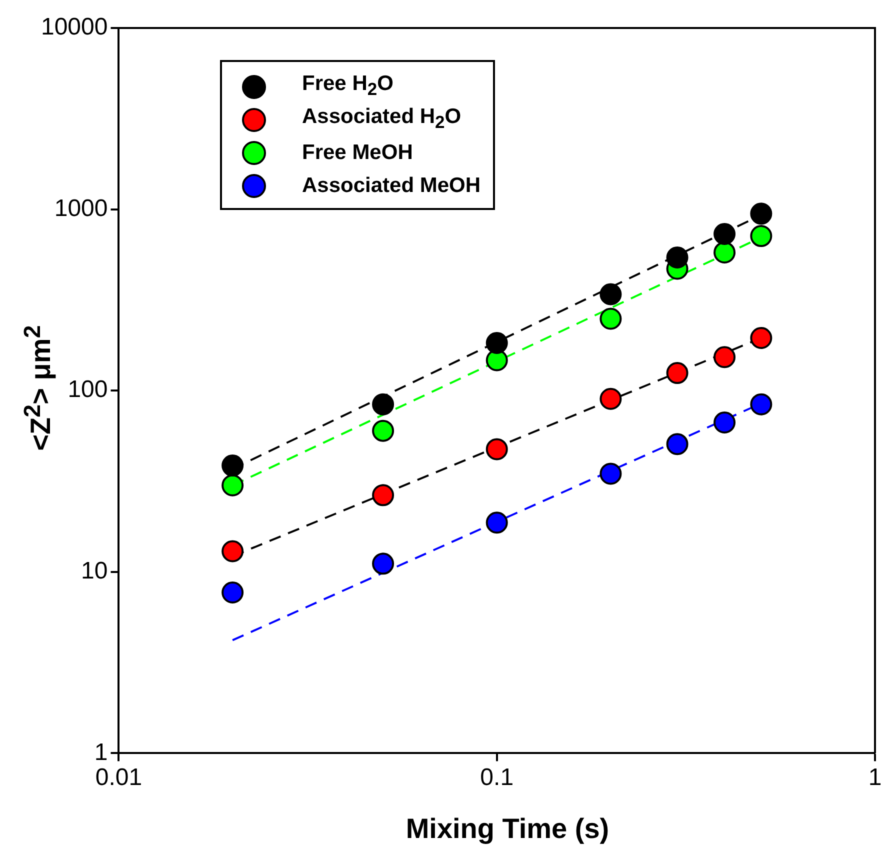 The width and height of the screenshot is (889, 848). What do you see at coordinates (357, 152) in the screenshot?
I see `legend-label: Free MeOH` at bounding box center [357, 152].